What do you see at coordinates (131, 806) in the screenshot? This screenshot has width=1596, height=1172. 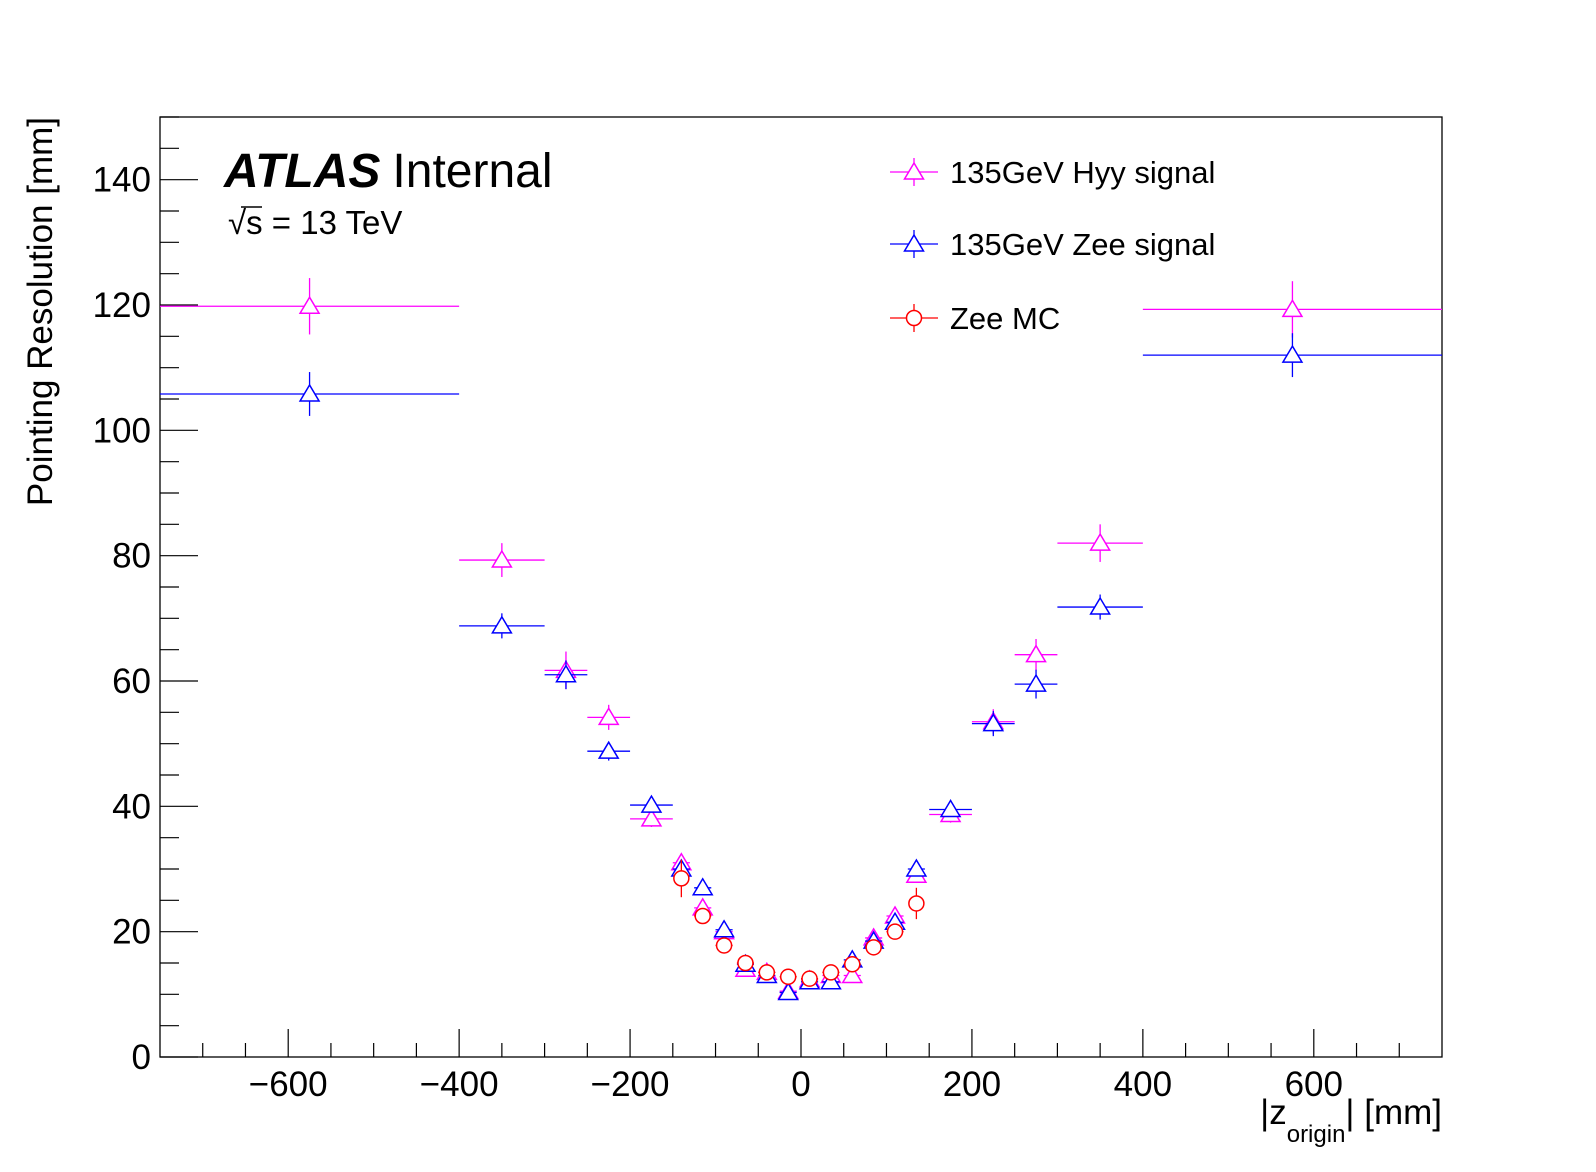 I see `y-tick-label: 40` at bounding box center [131, 806].